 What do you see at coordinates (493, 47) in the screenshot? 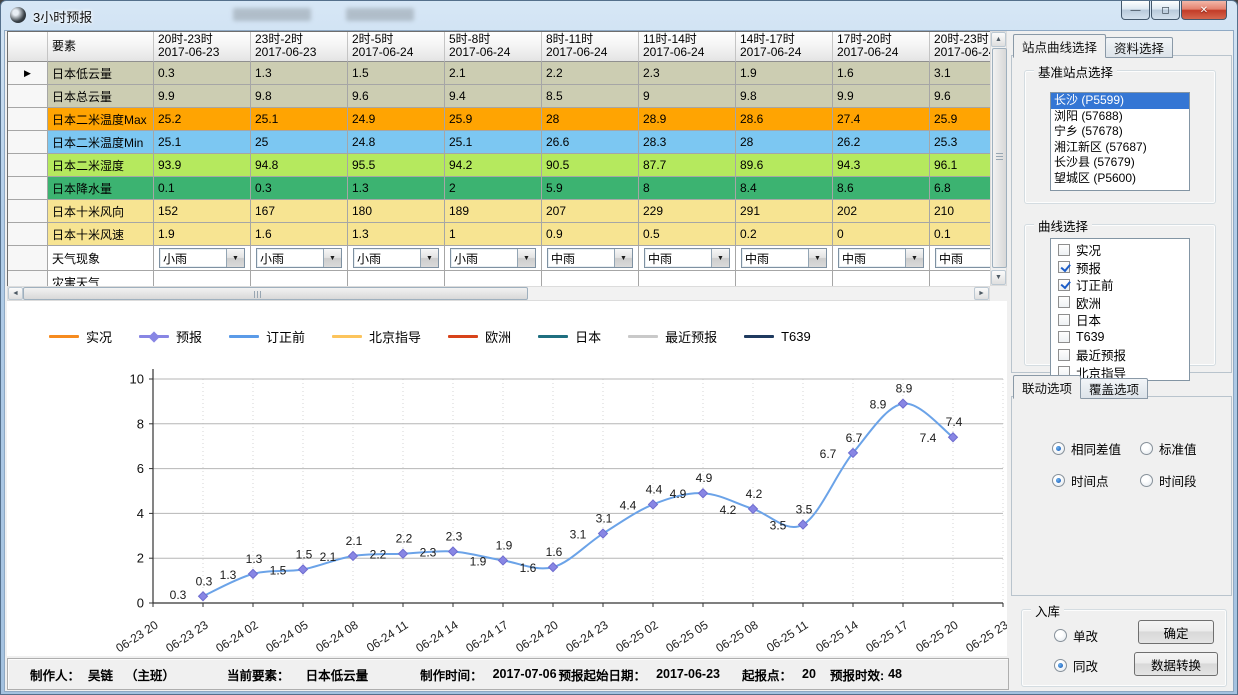
I see `column-header: 5时-8时 2017-06-24` at bounding box center [493, 47].